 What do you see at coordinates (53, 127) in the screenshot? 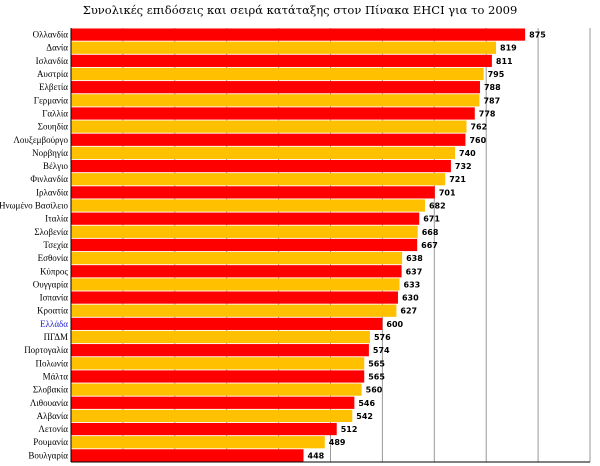
I see `category-label: Σουηδία` at bounding box center [53, 127].